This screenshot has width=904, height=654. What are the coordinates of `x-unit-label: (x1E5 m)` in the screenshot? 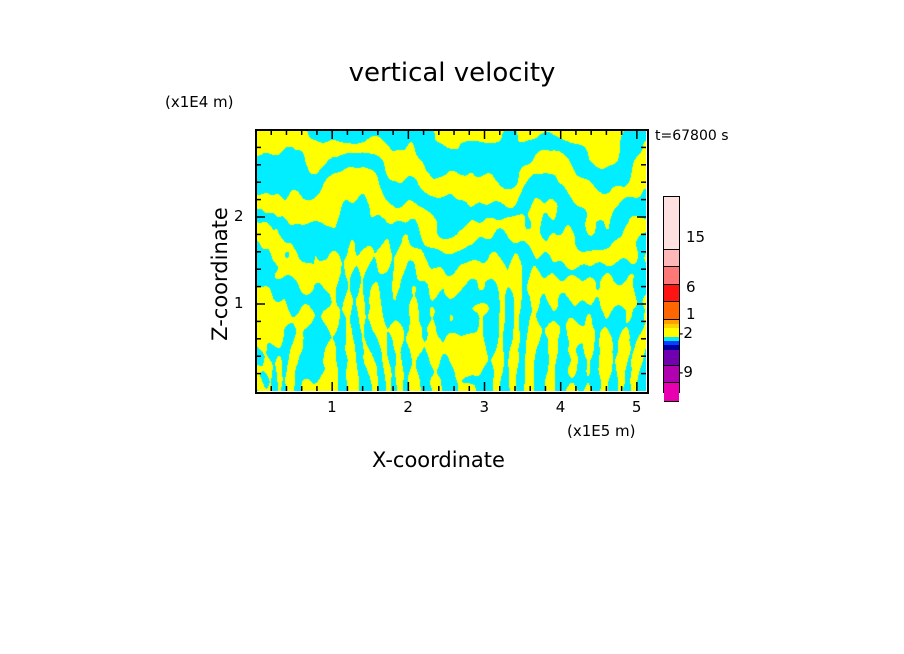 It's located at (601, 431).